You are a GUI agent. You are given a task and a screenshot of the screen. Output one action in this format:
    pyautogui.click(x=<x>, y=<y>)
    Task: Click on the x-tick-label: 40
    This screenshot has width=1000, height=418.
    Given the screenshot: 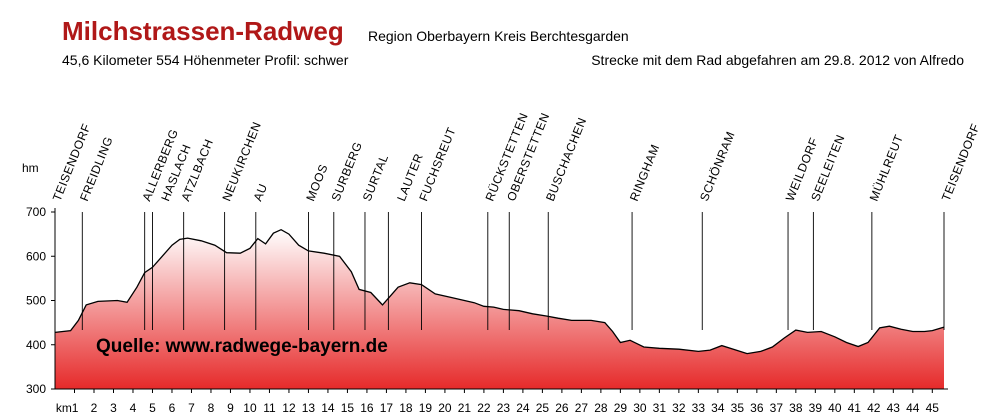 What is the action you would take?
    pyautogui.click(x=835, y=408)
    